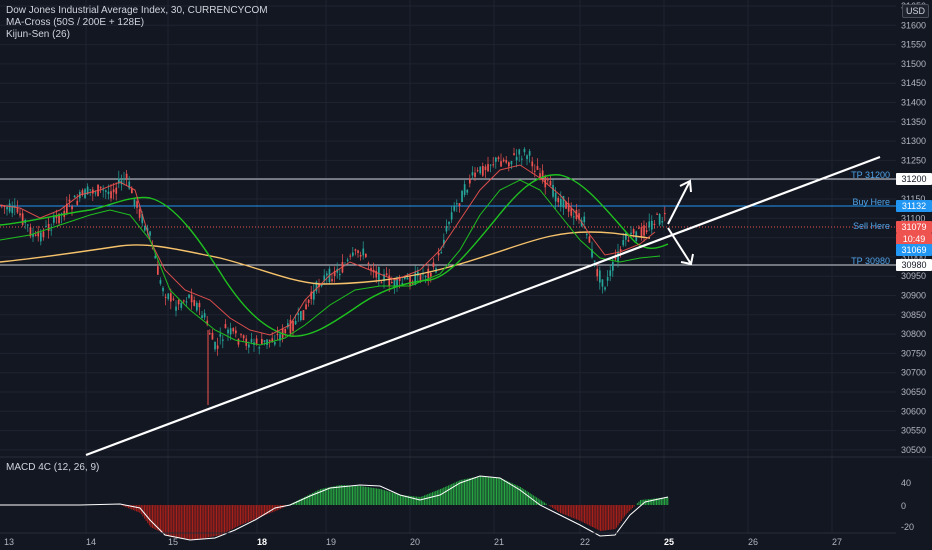 The image size is (932, 550). What do you see at coordinates (870, 261) in the screenshot?
I see `tp-low-label: TP 30980` at bounding box center [870, 261].